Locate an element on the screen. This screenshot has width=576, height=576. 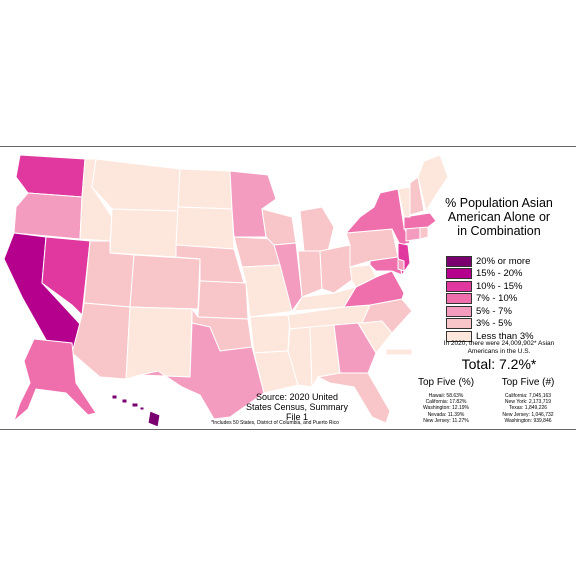
legend-item: 15% - 20% is located at coordinates (501, 274).